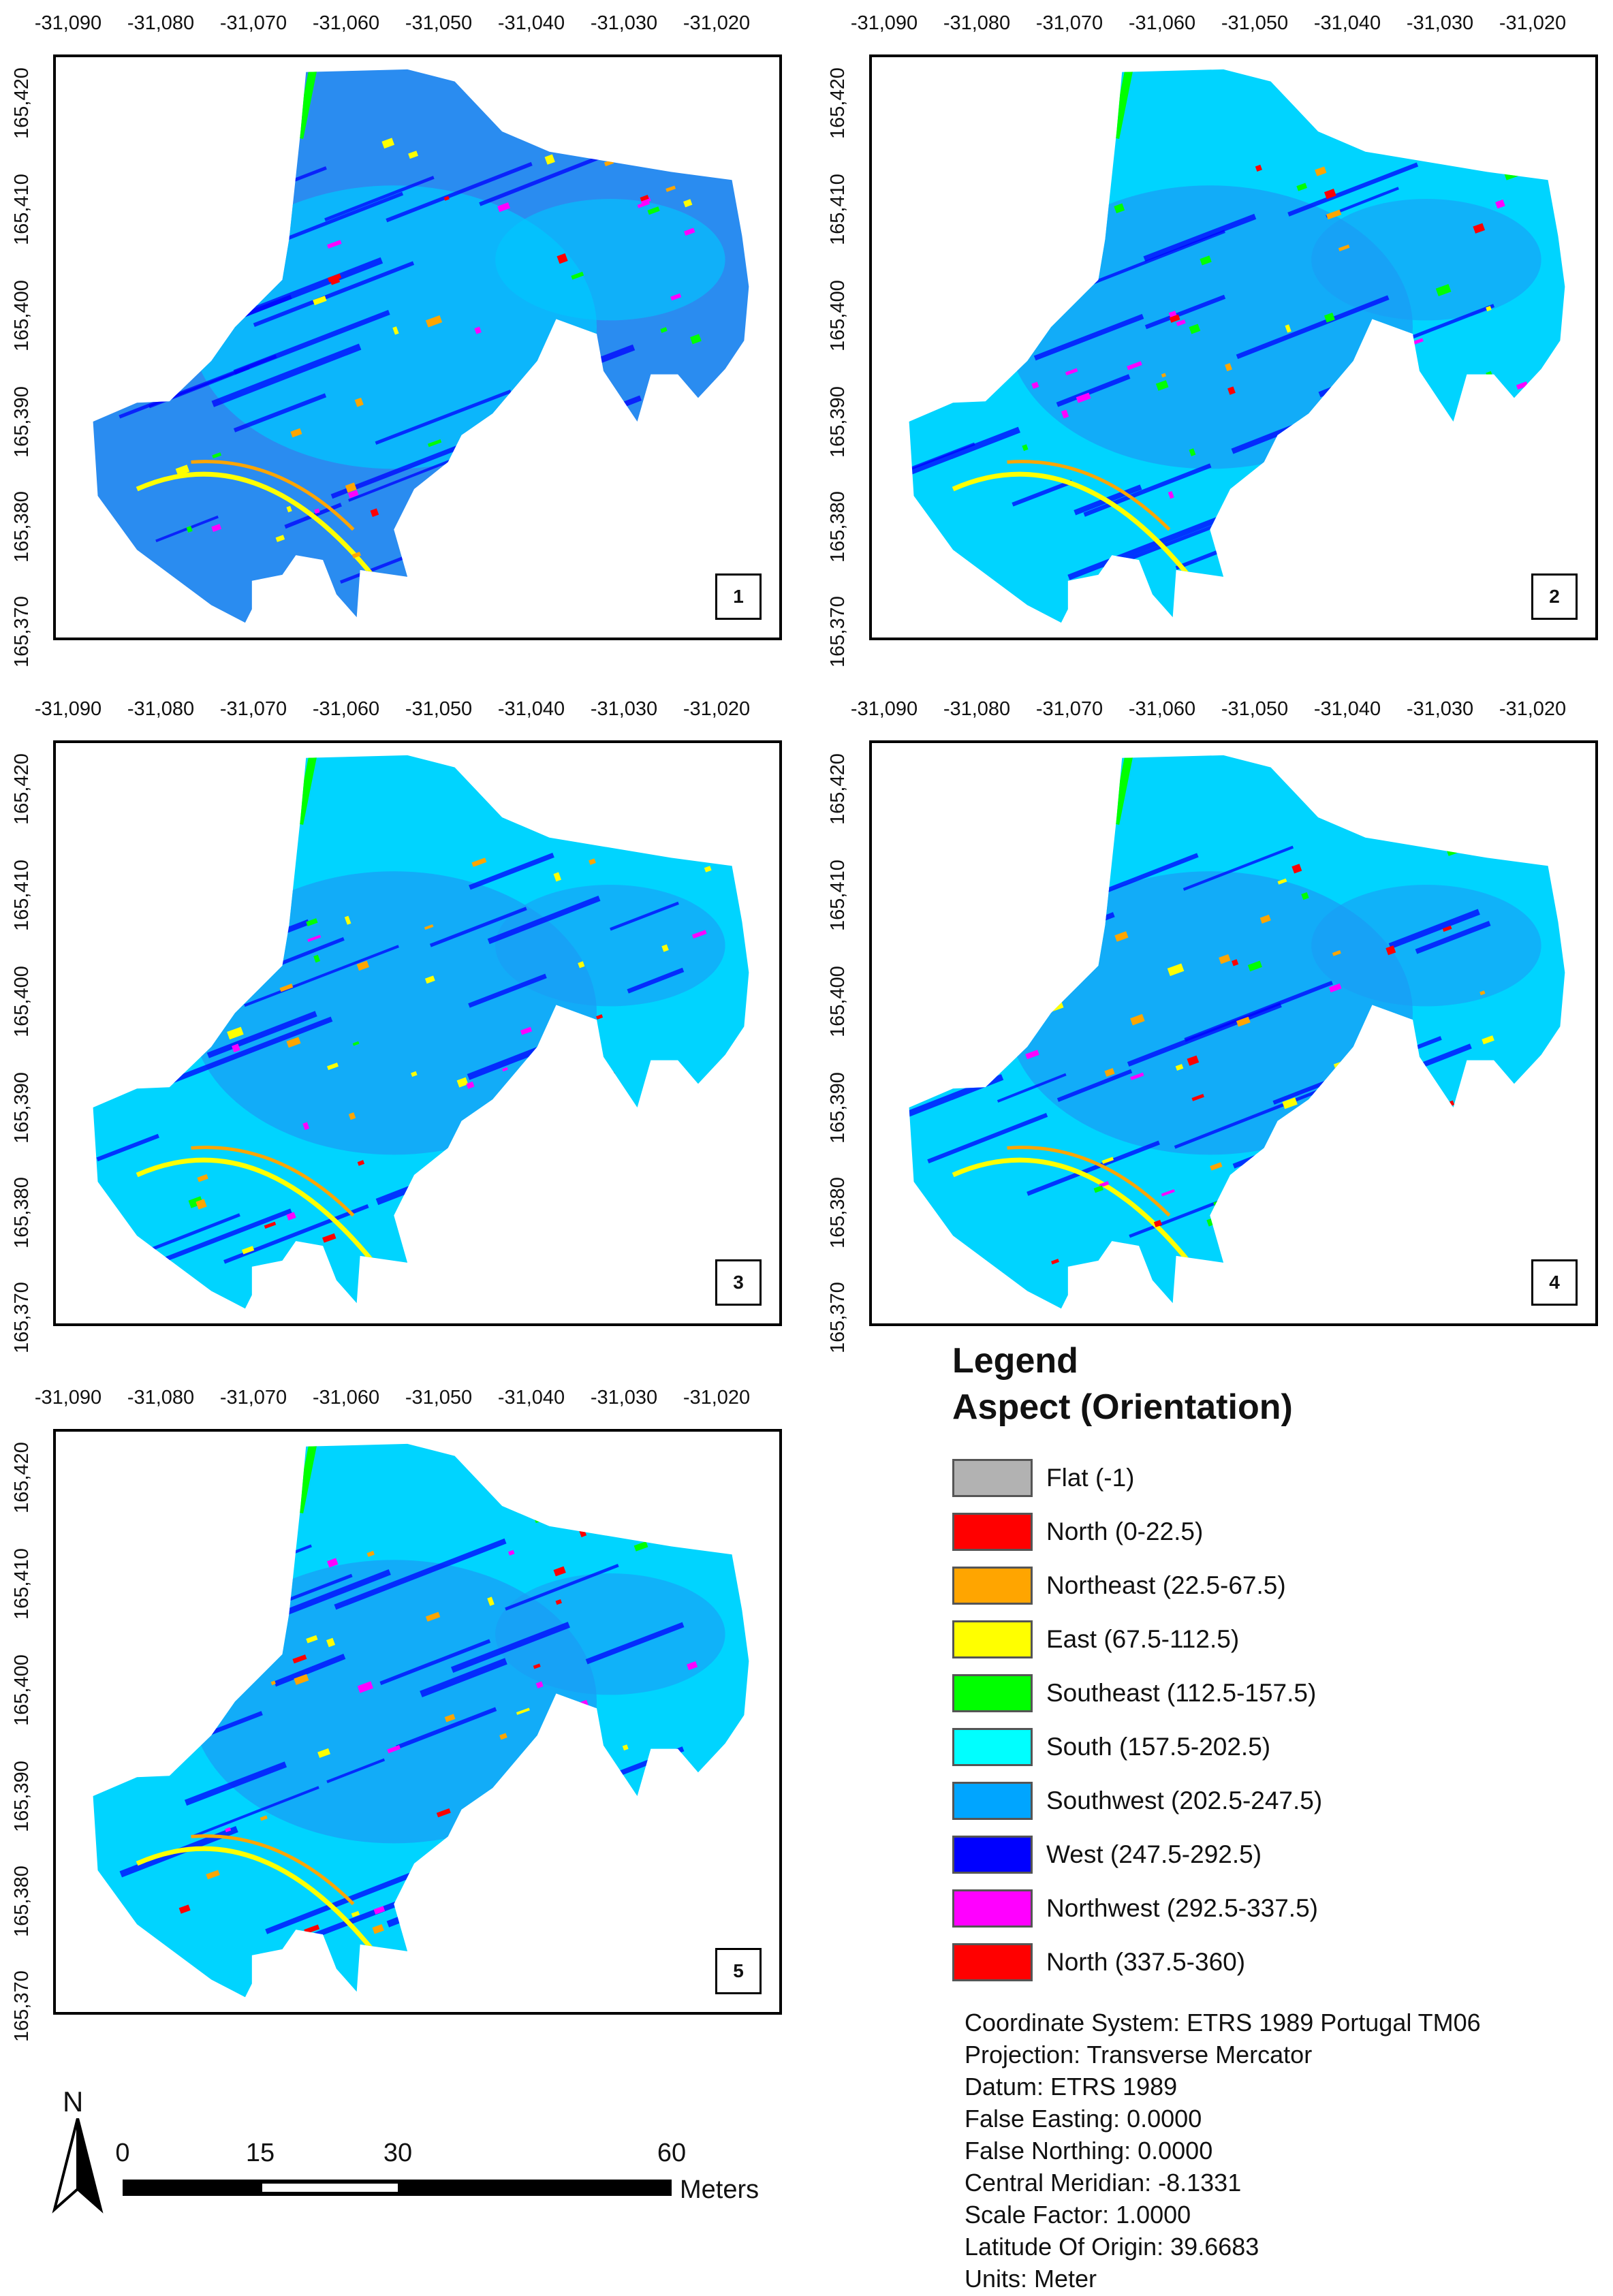  Describe the element at coordinates (1184, 1800) in the screenshot. I see `legend-label: Southwest (202.5-247.5)` at that location.